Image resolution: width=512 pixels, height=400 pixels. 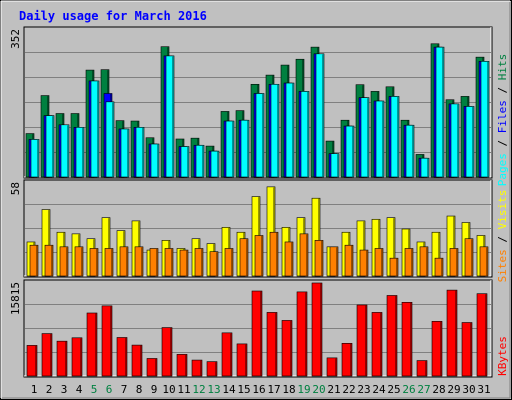 What do you see at coordinates (273, 389) in the screenshot?
I see `day-label: 17` at bounding box center [273, 389].